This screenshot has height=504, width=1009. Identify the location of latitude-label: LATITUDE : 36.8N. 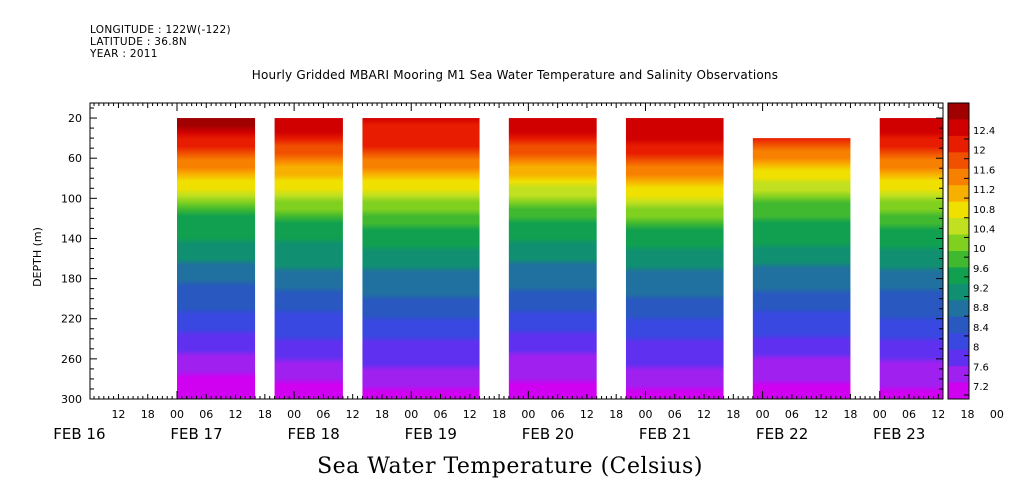
(139, 42).